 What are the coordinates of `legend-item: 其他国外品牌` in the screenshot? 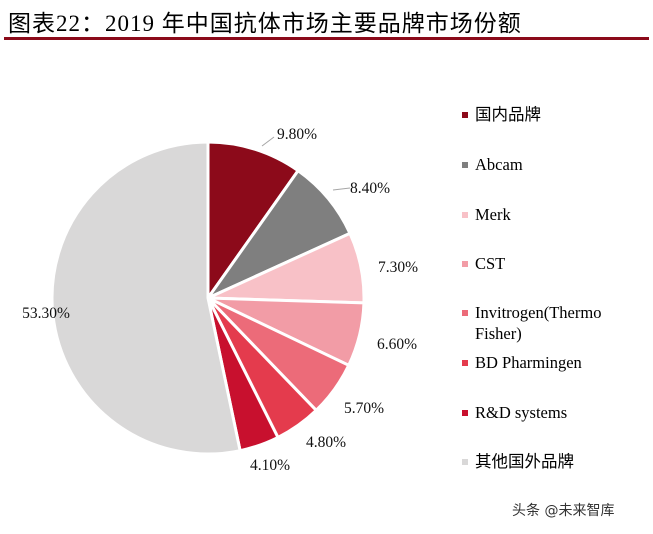 It's located at (548, 461).